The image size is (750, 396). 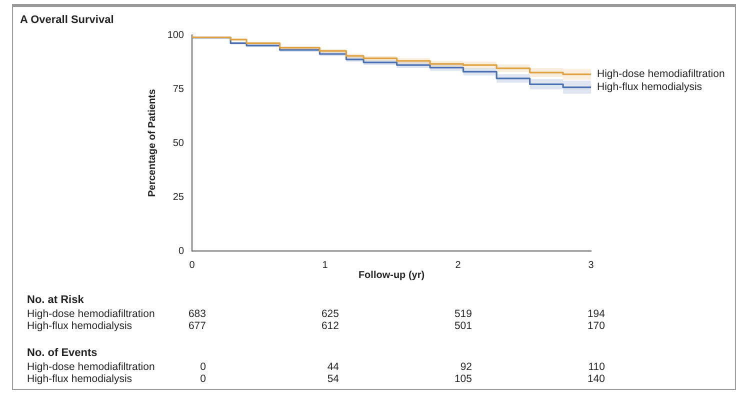 I want to click on y-axis-title: Percentage of Patients, so click(x=152, y=142).